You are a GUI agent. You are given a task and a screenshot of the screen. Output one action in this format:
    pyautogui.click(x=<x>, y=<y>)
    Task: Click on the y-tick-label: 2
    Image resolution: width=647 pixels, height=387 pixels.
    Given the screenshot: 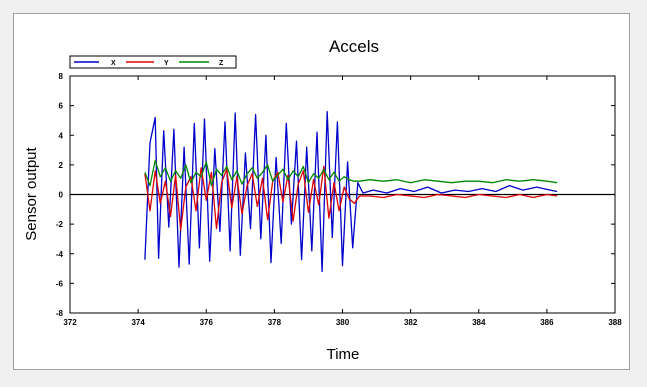 What is the action you would take?
    pyautogui.click(x=61, y=165)
    